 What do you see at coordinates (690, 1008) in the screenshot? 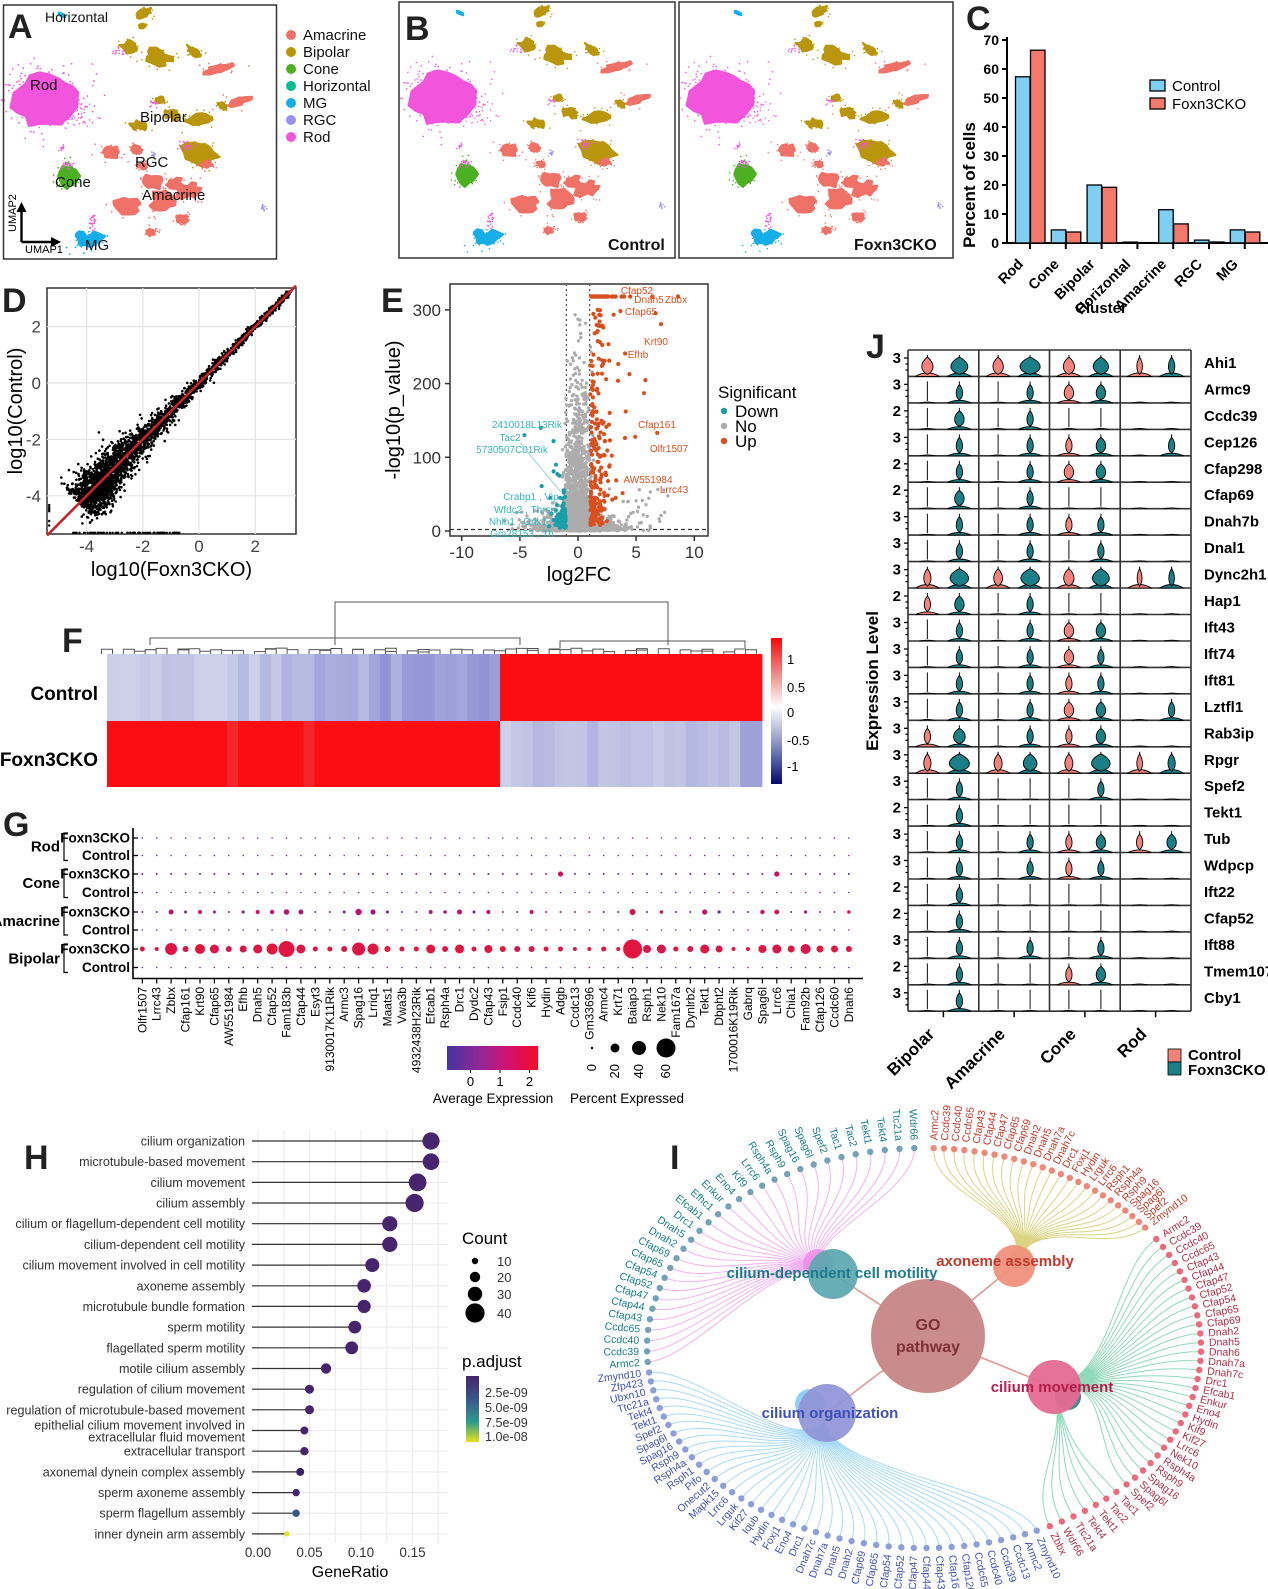
I see `svg-text: Dynlrb2` at bounding box center [690, 1008].